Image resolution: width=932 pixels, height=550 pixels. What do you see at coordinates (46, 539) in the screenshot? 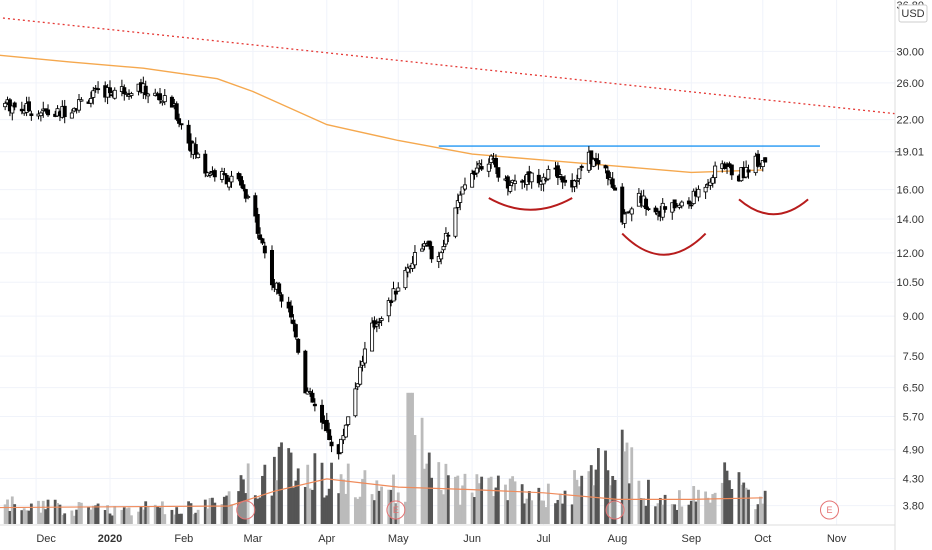
I see `time-tick-label: Dec` at bounding box center [46, 539].